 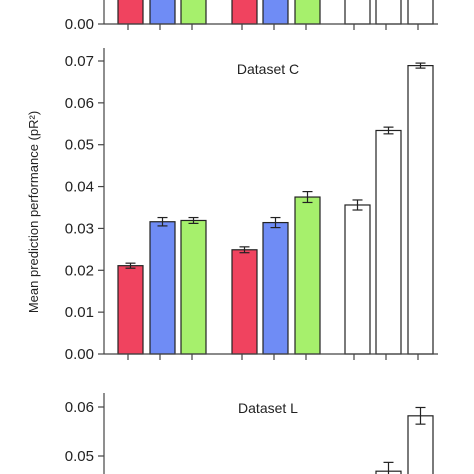 I want to click on y-tick-label: 0.03, so click(x=79, y=228).